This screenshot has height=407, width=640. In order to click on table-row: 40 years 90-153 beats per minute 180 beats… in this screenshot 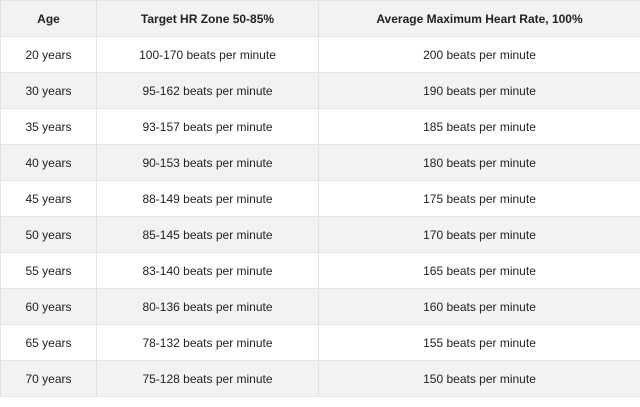, I will do `click(320, 162)`.